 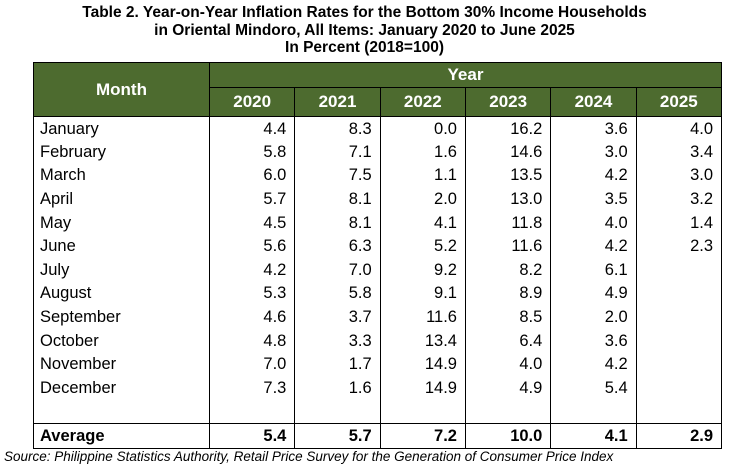 I want to click on table-row: May 4.5 8.1 4.1 11.8 4.0 1.4, so click(x=378, y=222).